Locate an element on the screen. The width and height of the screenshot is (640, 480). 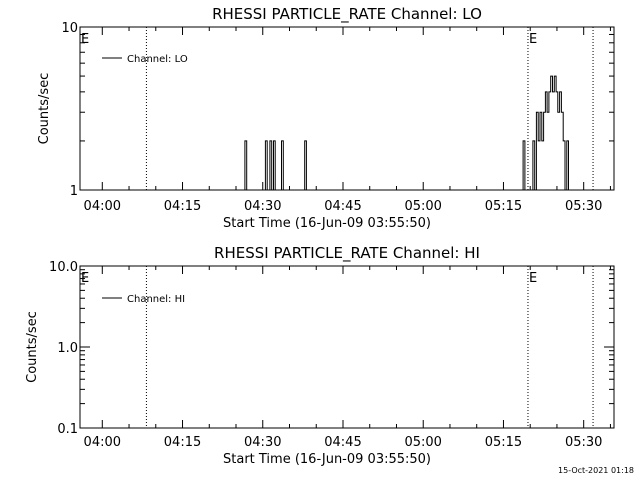
y-tick-label: 1.0 is located at coordinates (67, 348).